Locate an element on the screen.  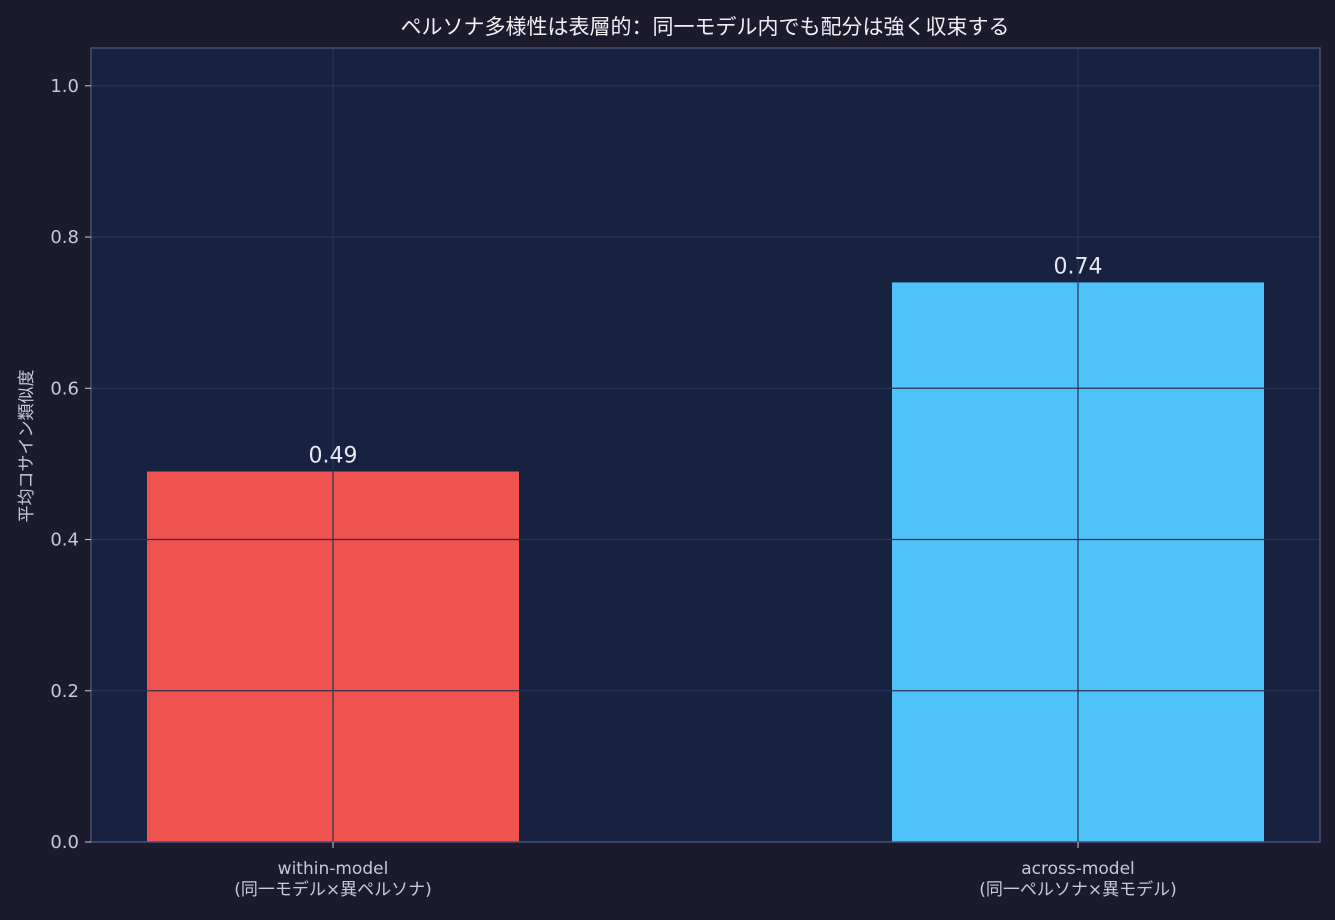
chart-title: ペルソナ多様性は表層的：同一モデル内でも配分は強く収束する is located at coordinates (705, 27).